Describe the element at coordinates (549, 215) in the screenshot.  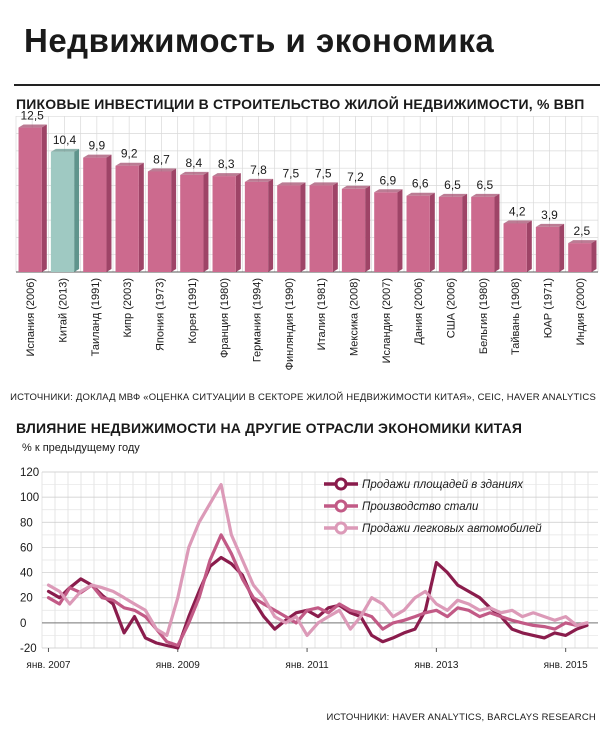
I see `bar-value-label: 3,9` at that location.